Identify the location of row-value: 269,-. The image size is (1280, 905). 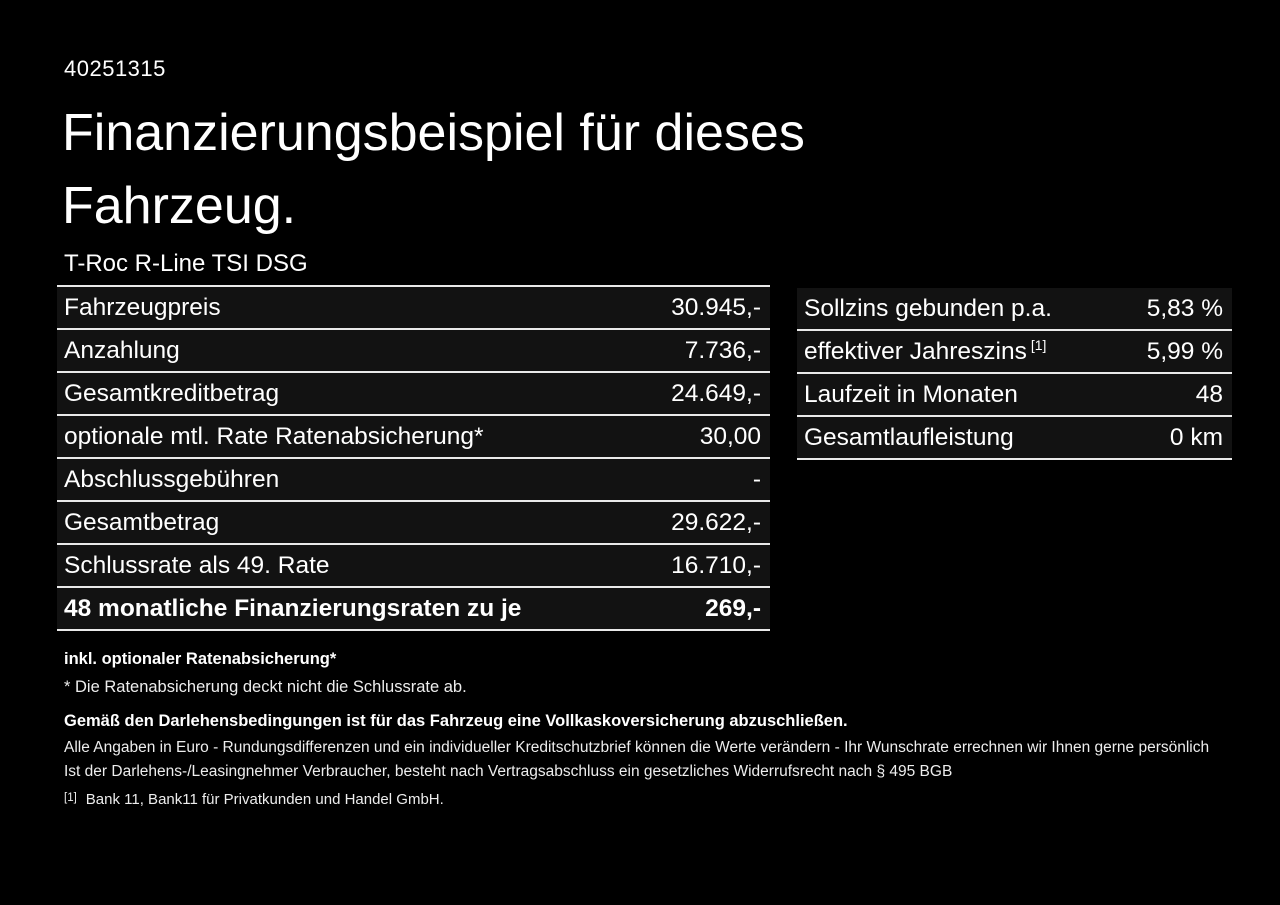
(733, 608).